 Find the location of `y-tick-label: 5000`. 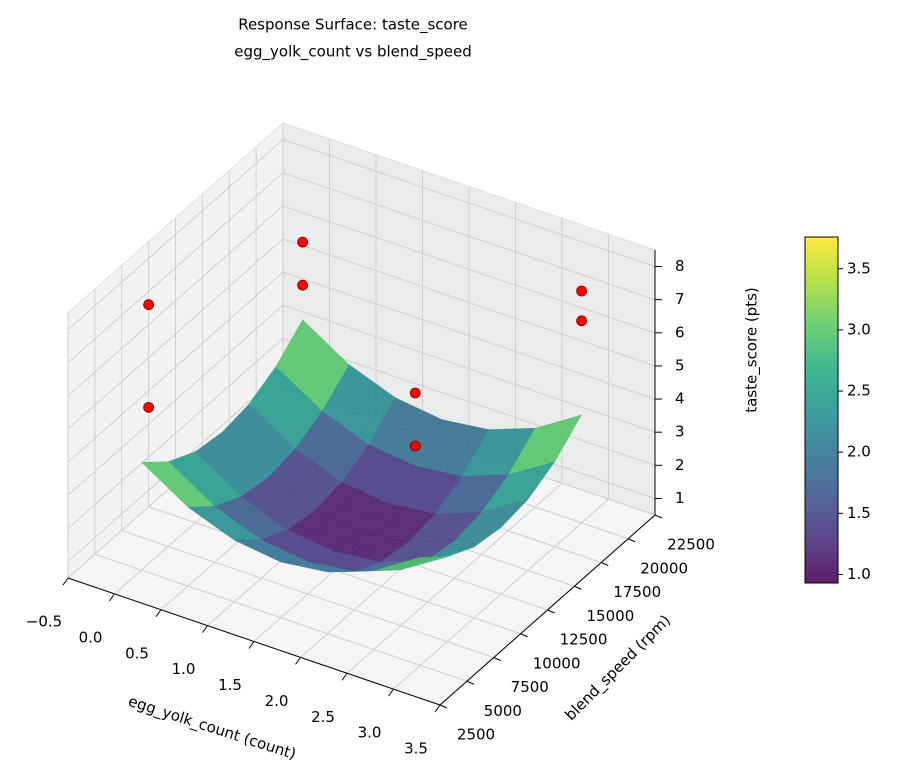

y-tick-label: 5000 is located at coordinates (503, 711).